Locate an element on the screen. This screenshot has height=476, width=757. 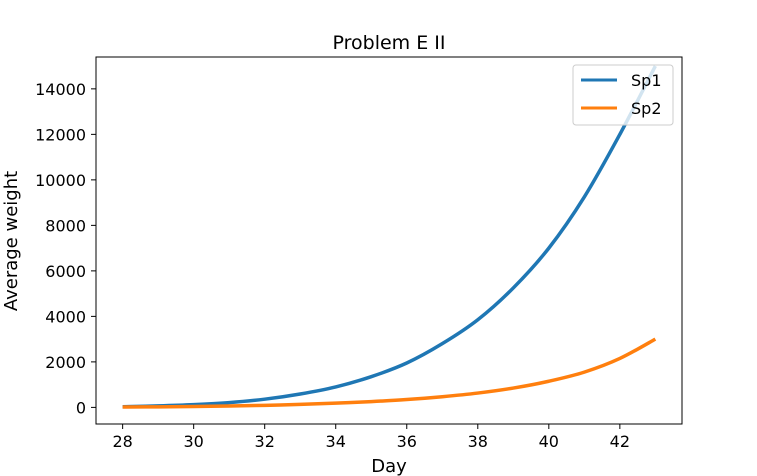
y-axis: 0 2000 4000 6000 8000 10000 12000 14000 is located at coordinates (65, 248).